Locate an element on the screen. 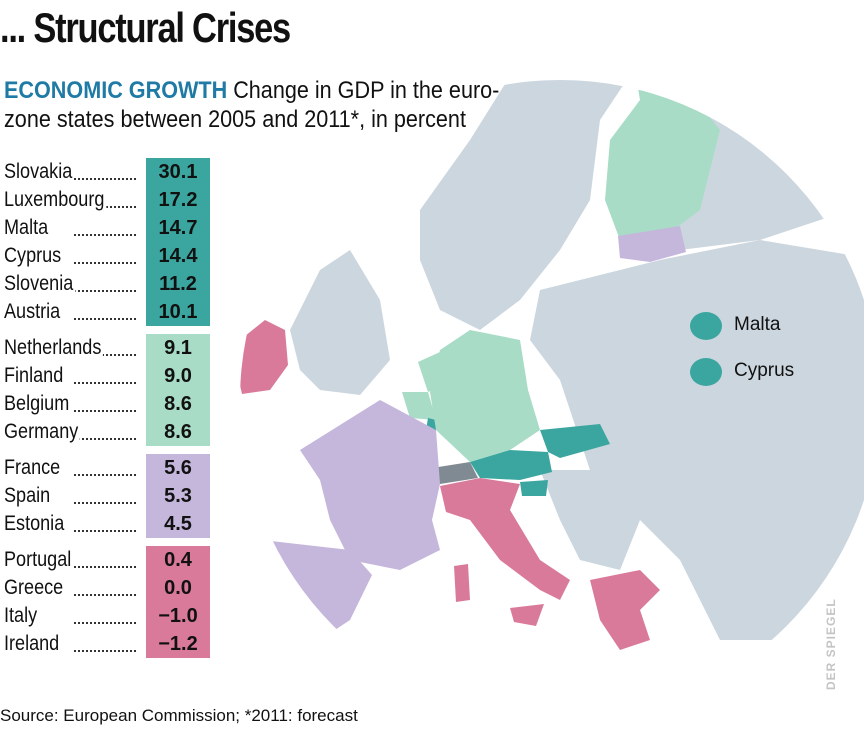 The height and width of the screenshot is (746, 864). growth-value: 5.6 is located at coordinates (178, 468).